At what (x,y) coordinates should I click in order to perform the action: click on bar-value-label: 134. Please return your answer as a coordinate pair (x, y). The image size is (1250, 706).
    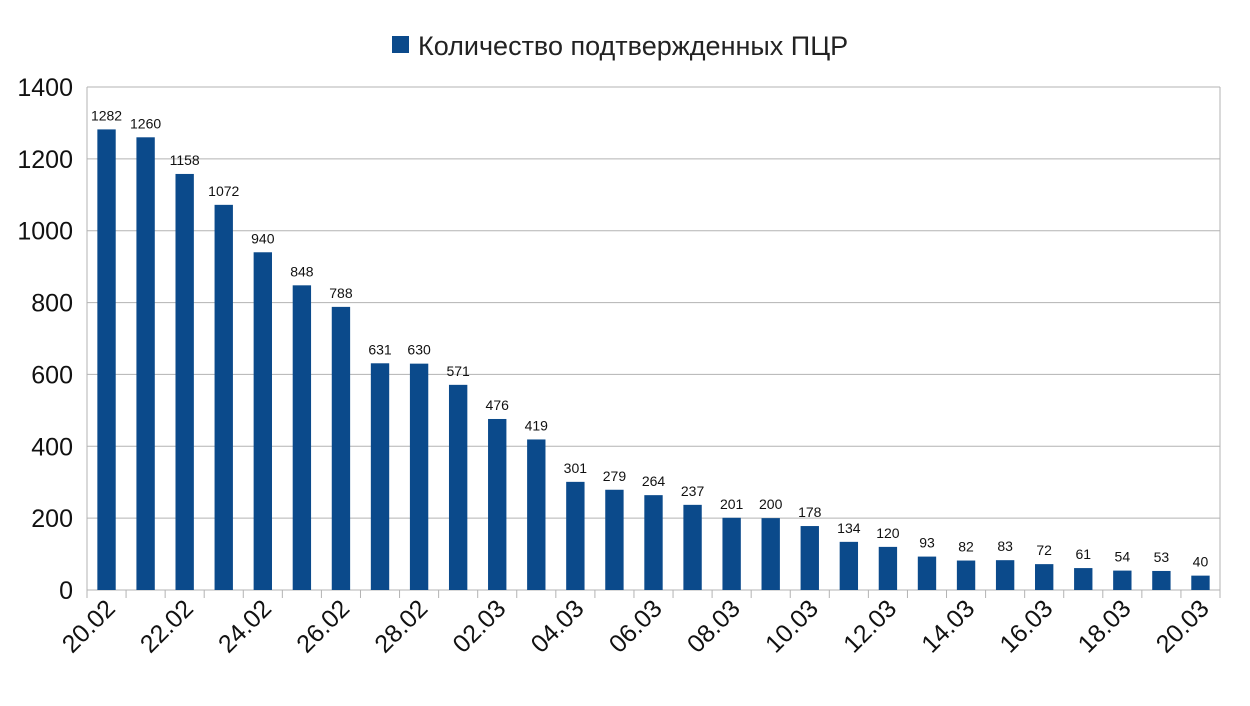
    Looking at the image, I should click on (849, 528).